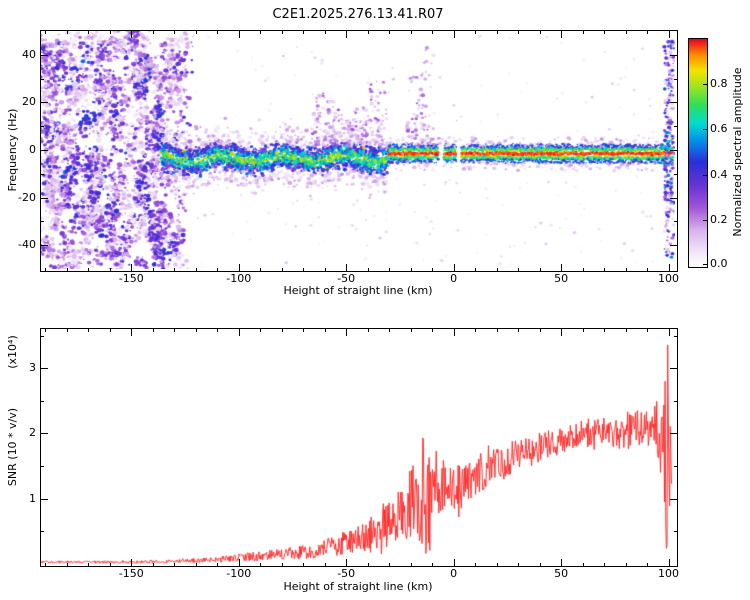  Describe the element at coordinates (32, 433) in the screenshot. I see `y-tick-label: 2` at that location.